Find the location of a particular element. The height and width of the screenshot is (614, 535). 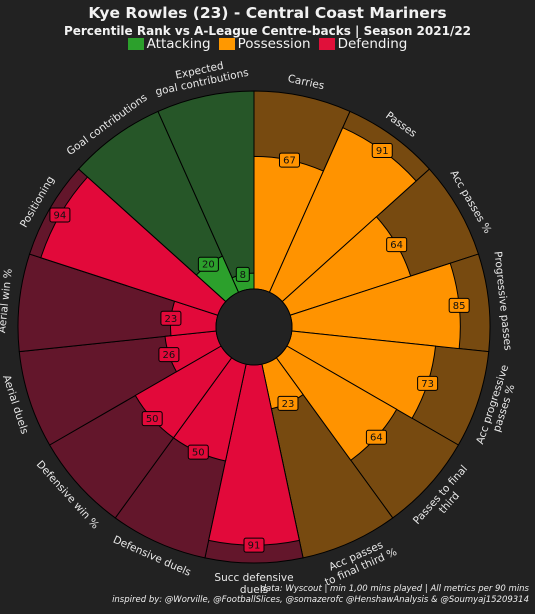

value-label-goal-contributions: 20 is located at coordinates (208, 264).